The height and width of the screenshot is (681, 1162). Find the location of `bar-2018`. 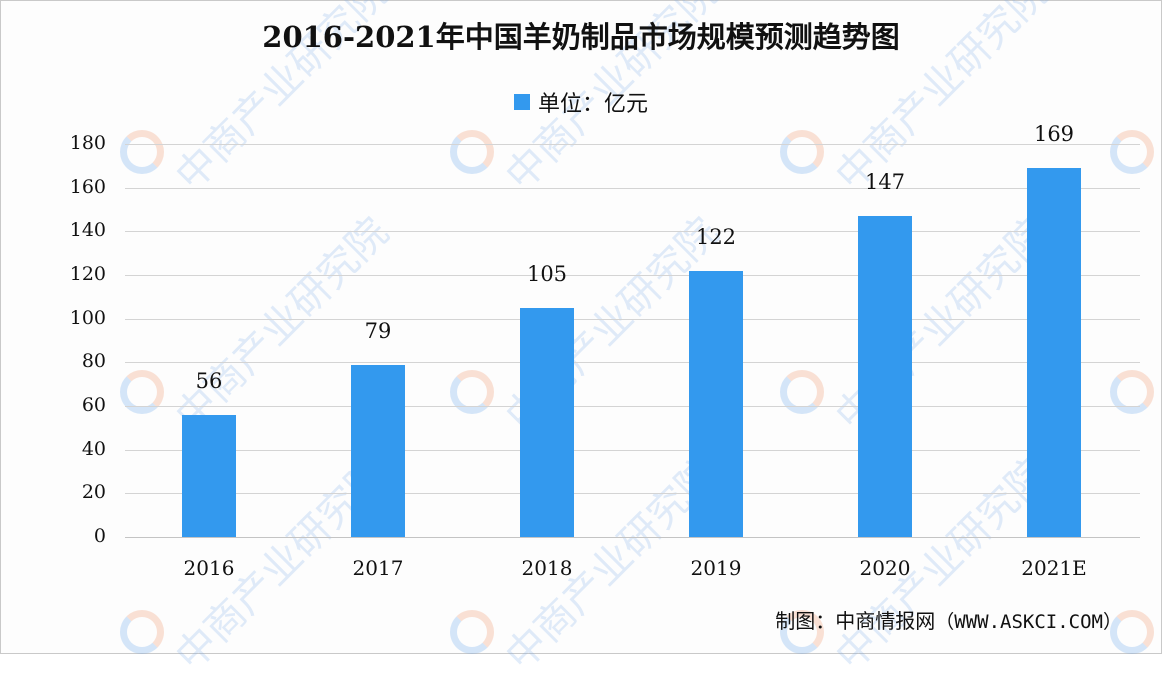

bar-2018 is located at coordinates (547, 422).